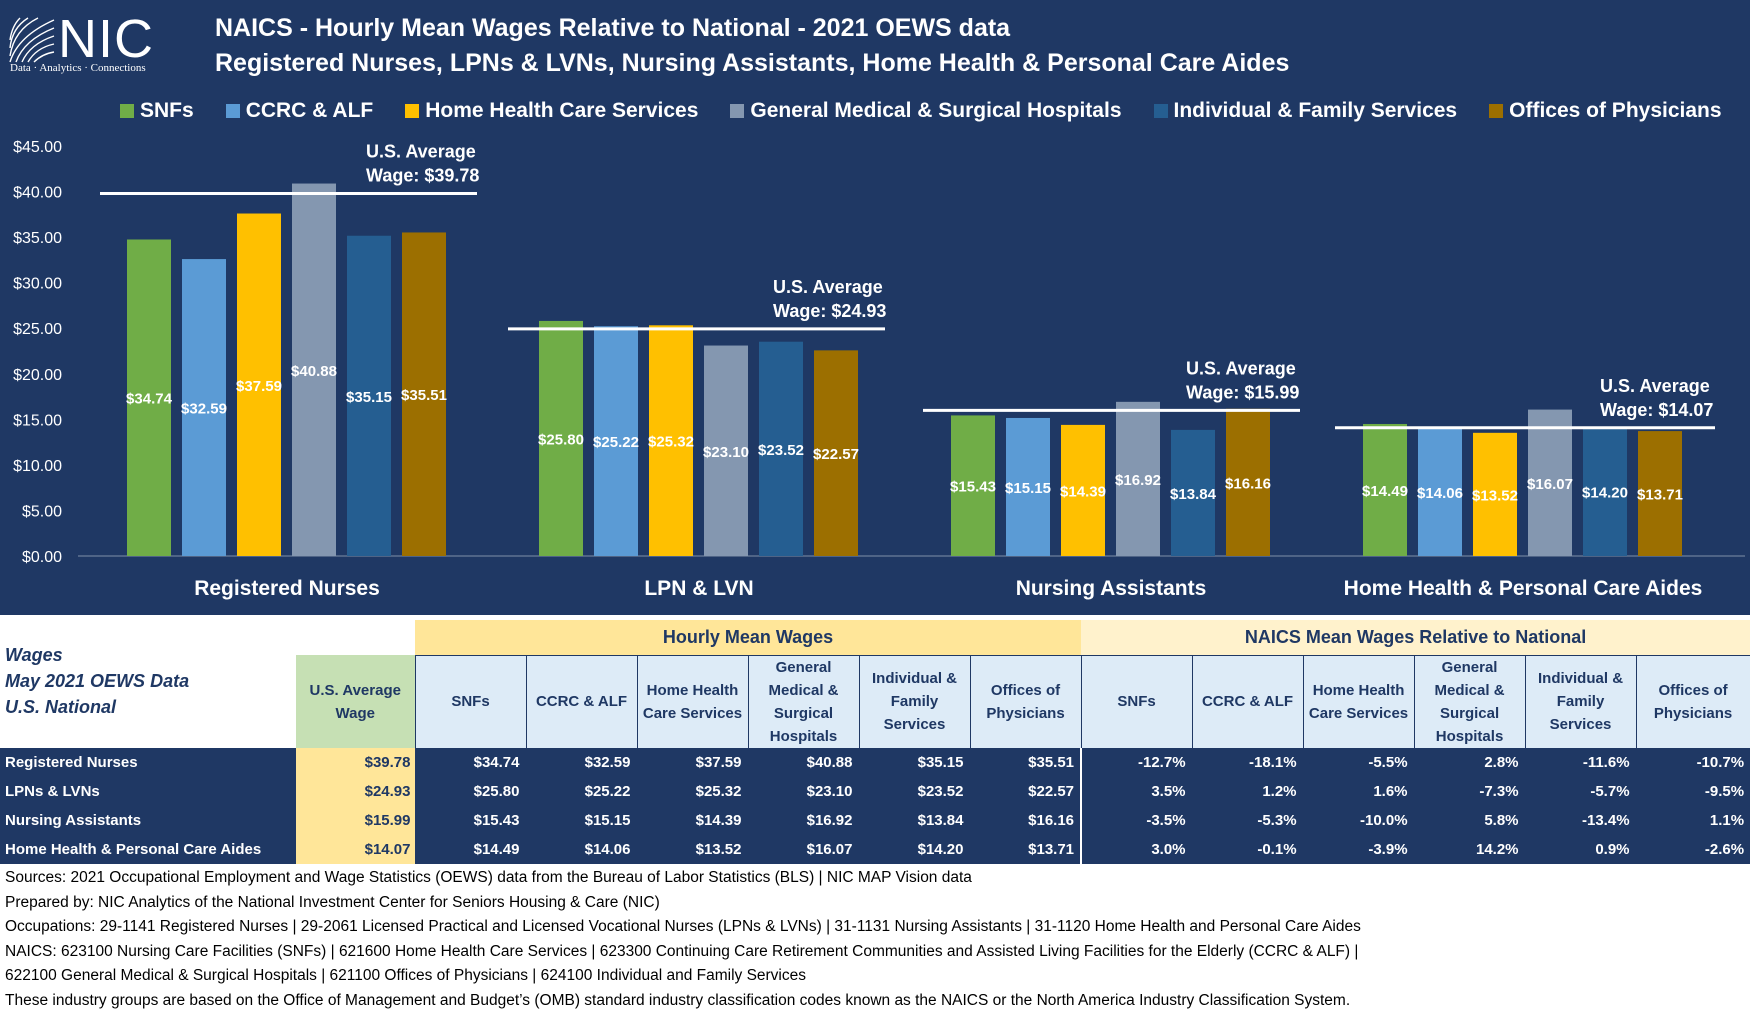  What do you see at coordinates (1655, 386) in the screenshot?
I see `us-average-label: U.S. Average` at bounding box center [1655, 386].